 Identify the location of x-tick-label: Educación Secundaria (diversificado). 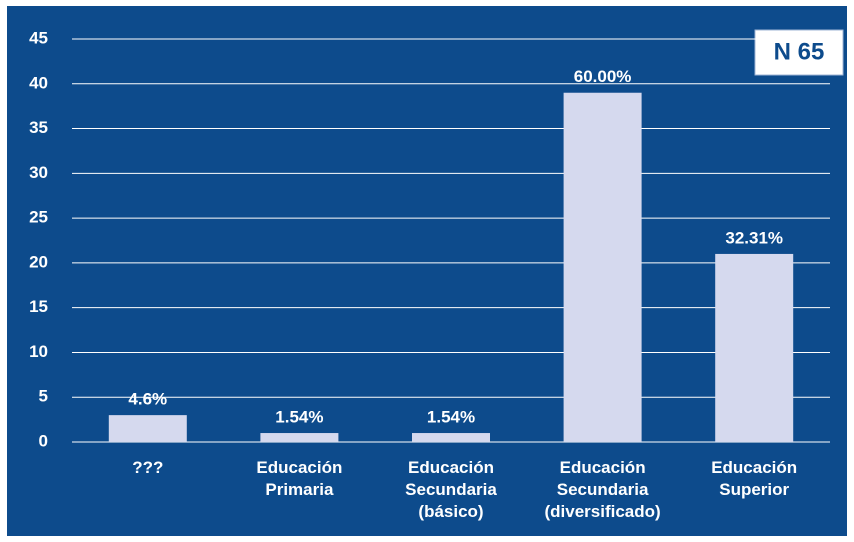
(602, 489).